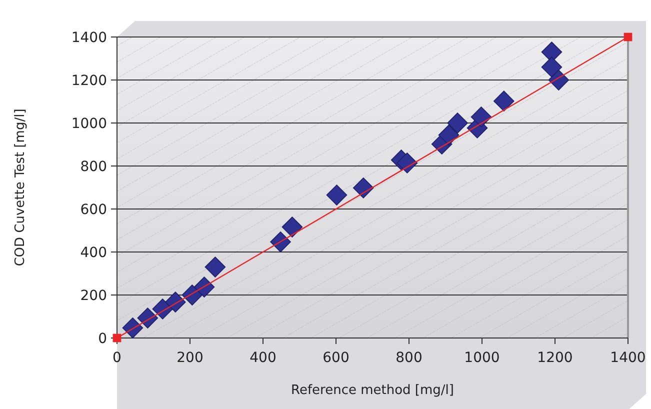 The height and width of the screenshot is (409, 651). Describe the element at coordinates (93, 166) in the screenshot. I see `y-tick-label: 800` at that location.